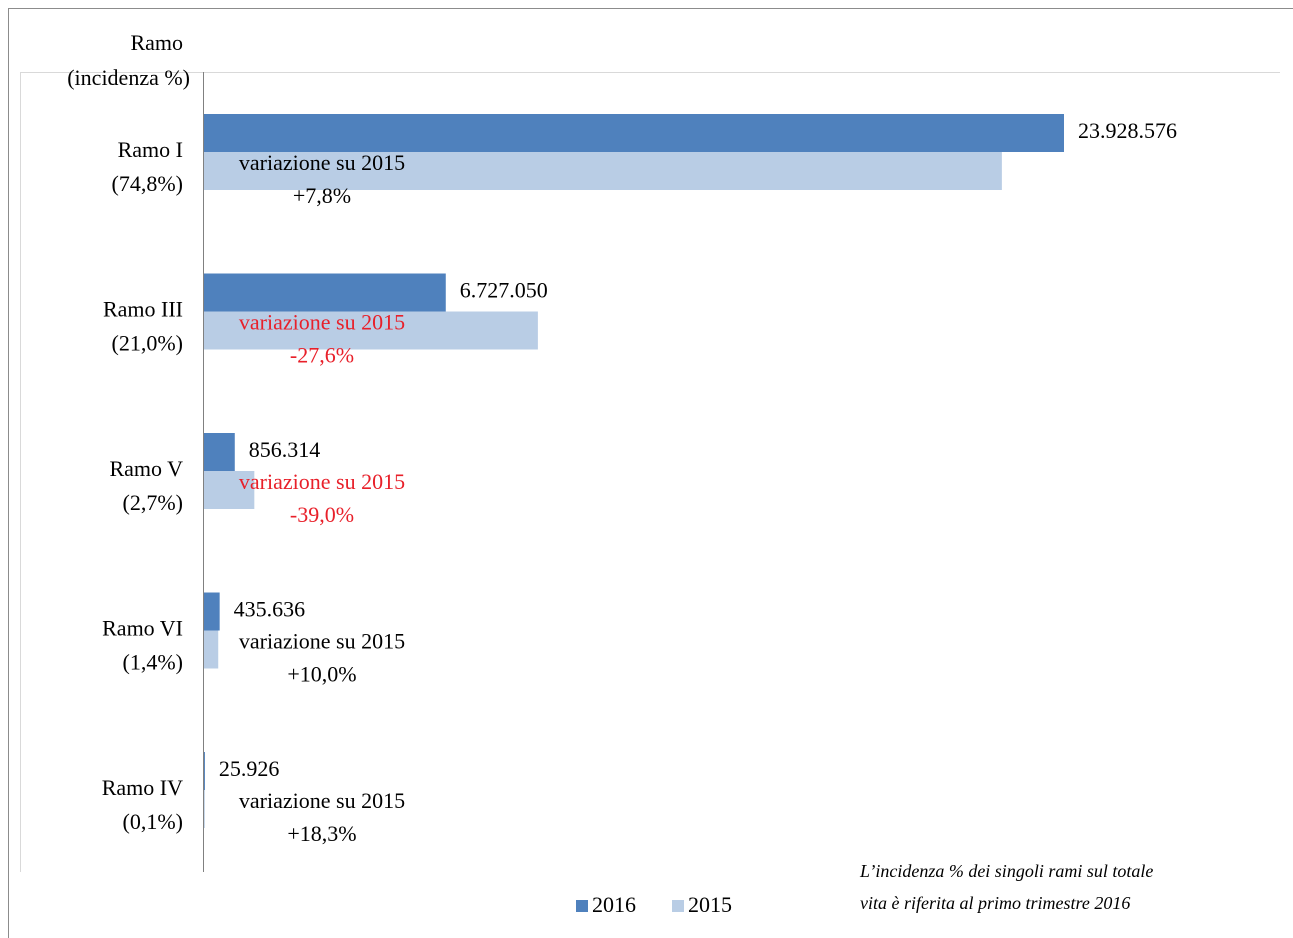 Image resolution: width=1293 pixels, height=938 pixels. Describe the element at coordinates (321, 833) in the screenshot. I see `annotation: +18,3%` at that location.